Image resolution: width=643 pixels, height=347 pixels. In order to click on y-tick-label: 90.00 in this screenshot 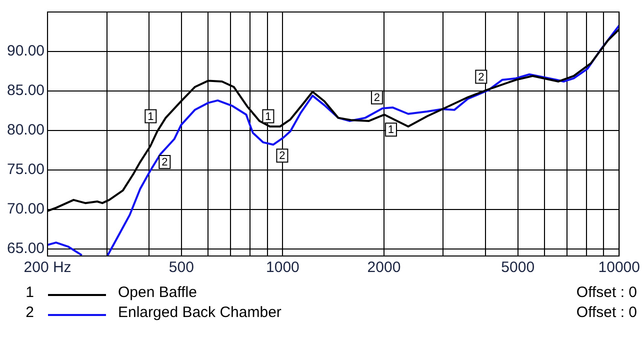, I will do `click(25, 51)`.